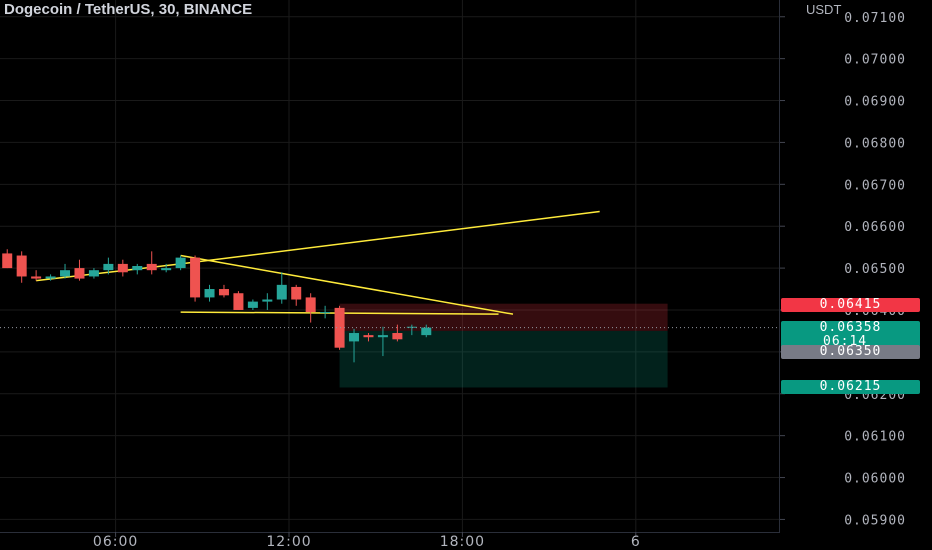 The image size is (932, 550). Describe the element at coordinates (347, 284) in the screenshot. I see `trendline-drawing` at that location.